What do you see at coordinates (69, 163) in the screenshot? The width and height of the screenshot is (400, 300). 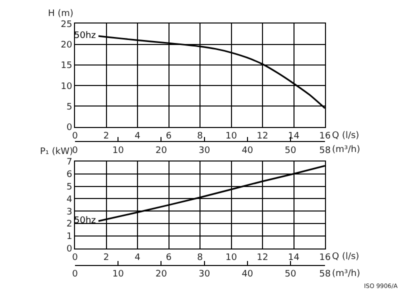 I see `y-tick-label: 7` at bounding box center [69, 163].